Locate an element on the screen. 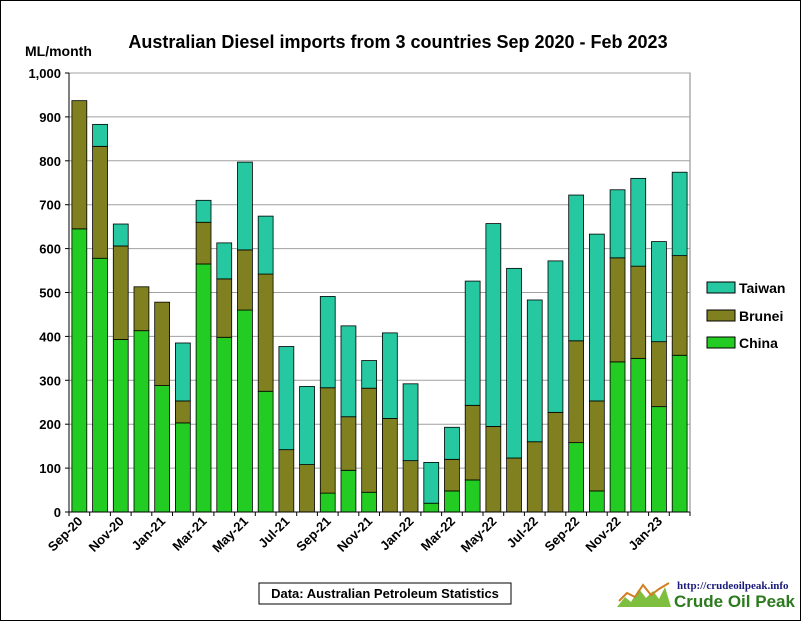 Image resolution: width=801 pixels, height=621 pixels. x-tick-label-mar-21: Mar-21 is located at coordinates (189, 534).